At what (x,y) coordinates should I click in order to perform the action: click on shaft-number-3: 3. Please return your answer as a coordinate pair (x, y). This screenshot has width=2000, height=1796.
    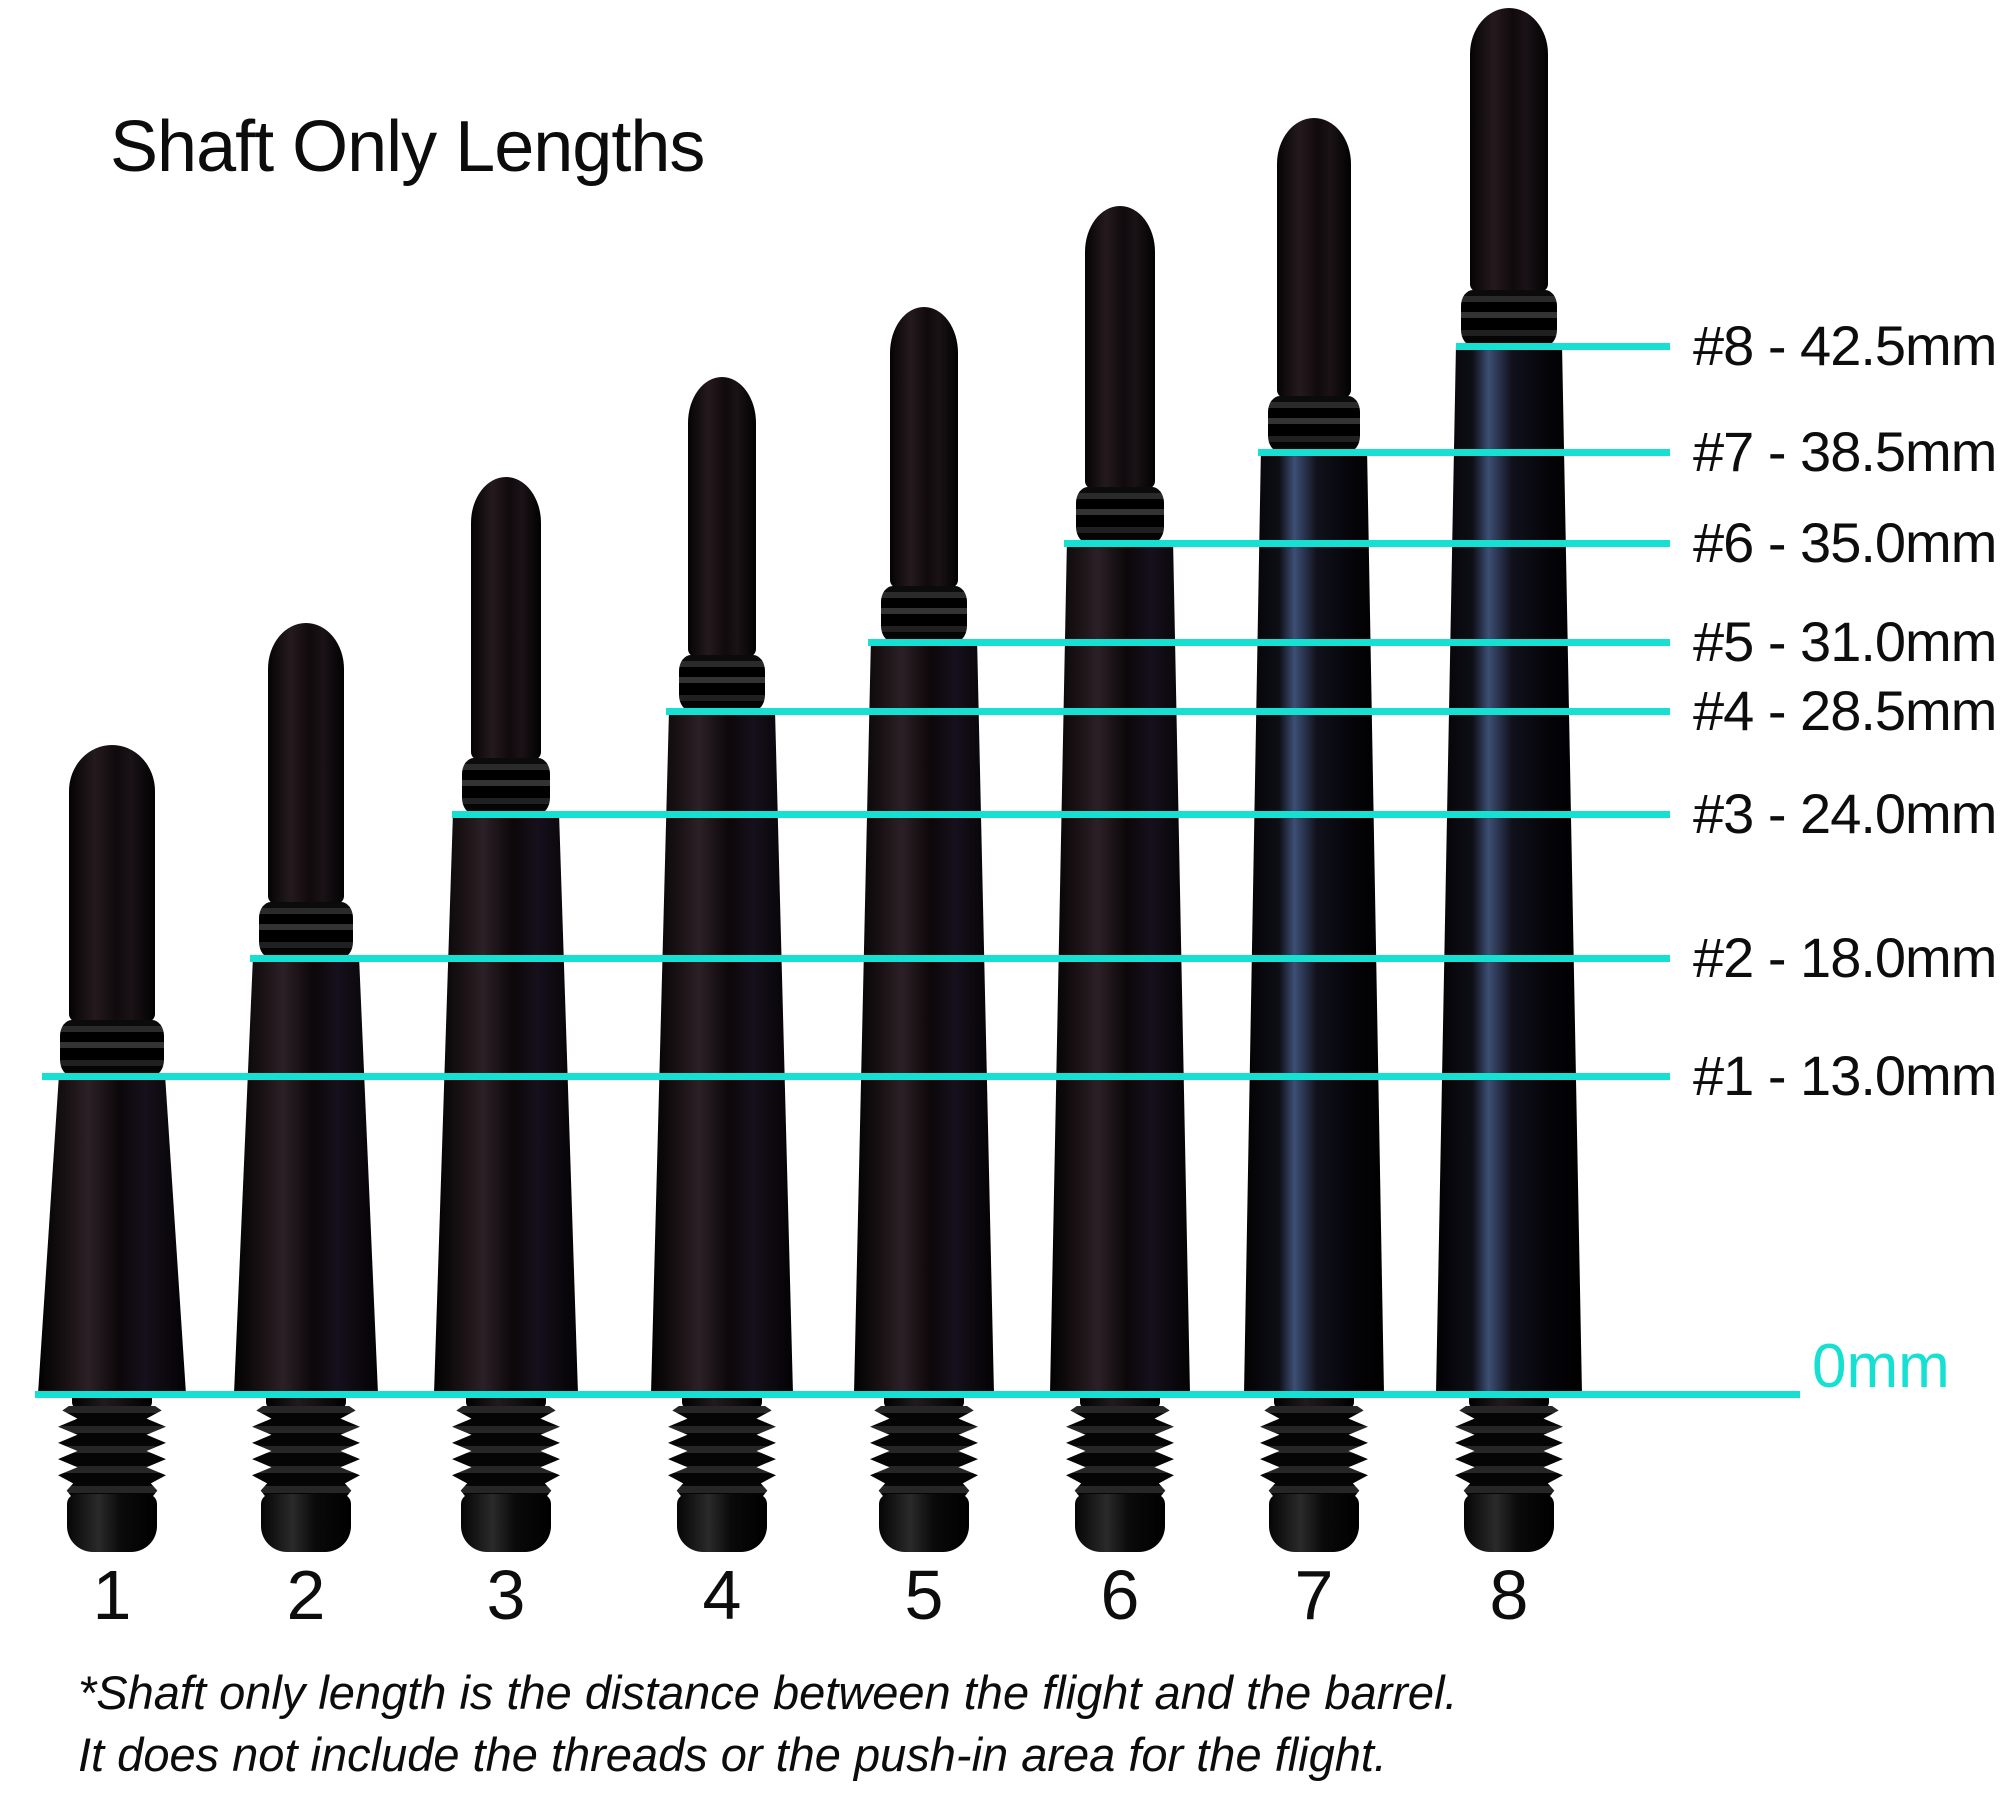
    Looking at the image, I should click on (506, 1595).